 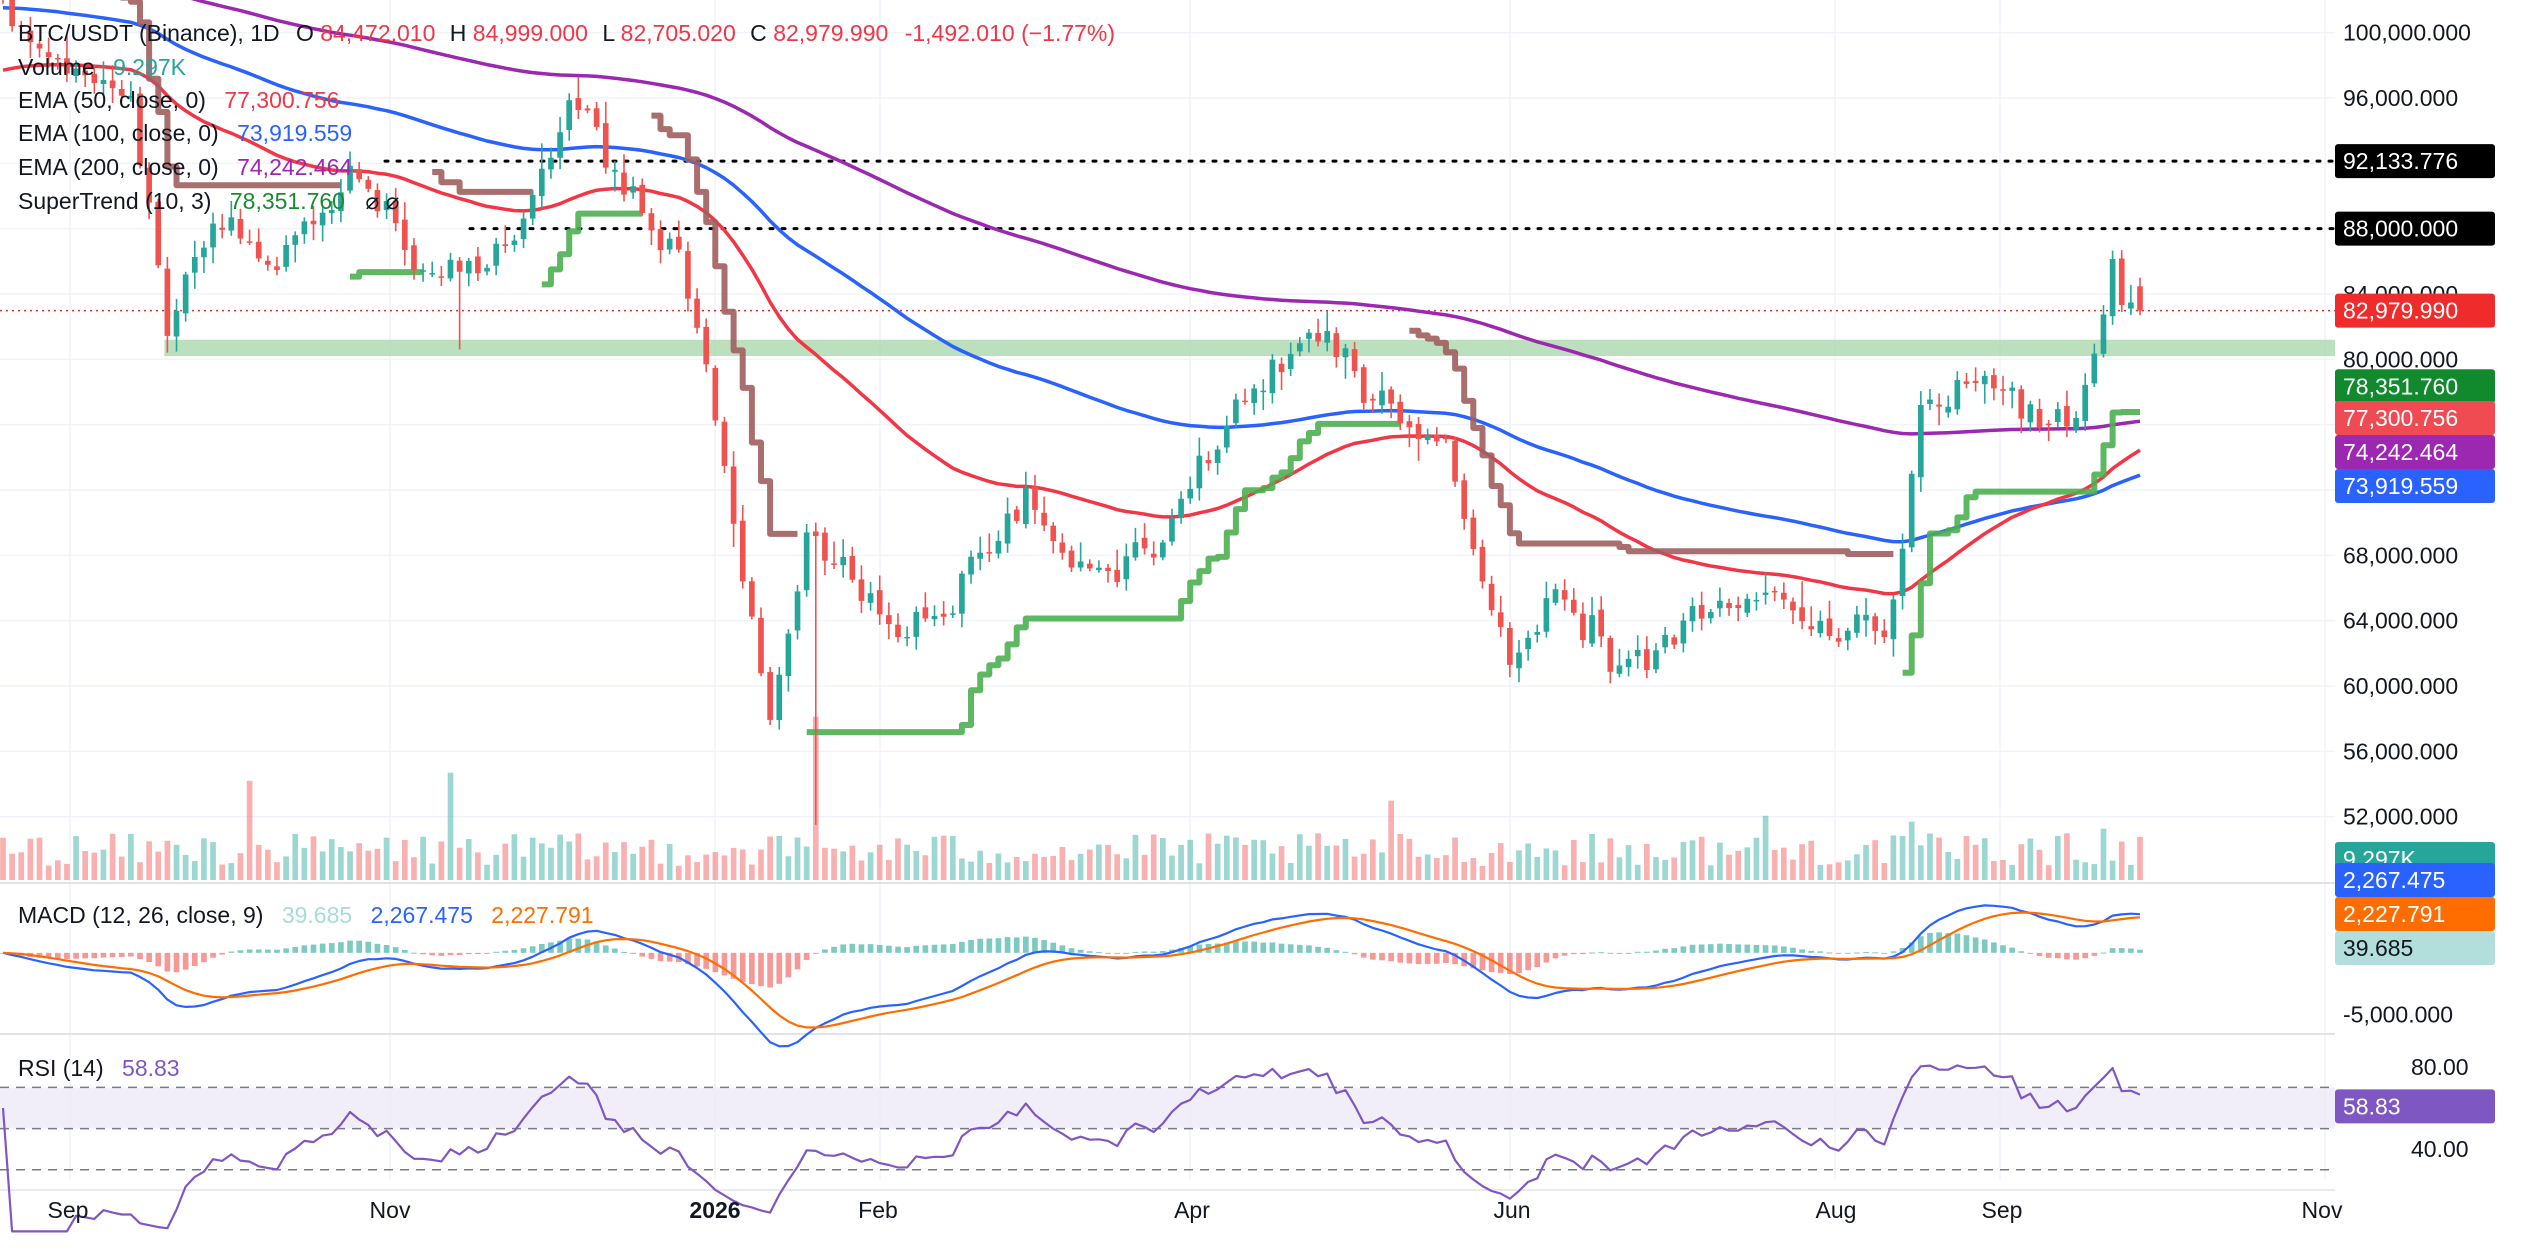 What do you see at coordinates (390, 1210) in the screenshot?
I see `time-tick-label: Nov` at bounding box center [390, 1210].